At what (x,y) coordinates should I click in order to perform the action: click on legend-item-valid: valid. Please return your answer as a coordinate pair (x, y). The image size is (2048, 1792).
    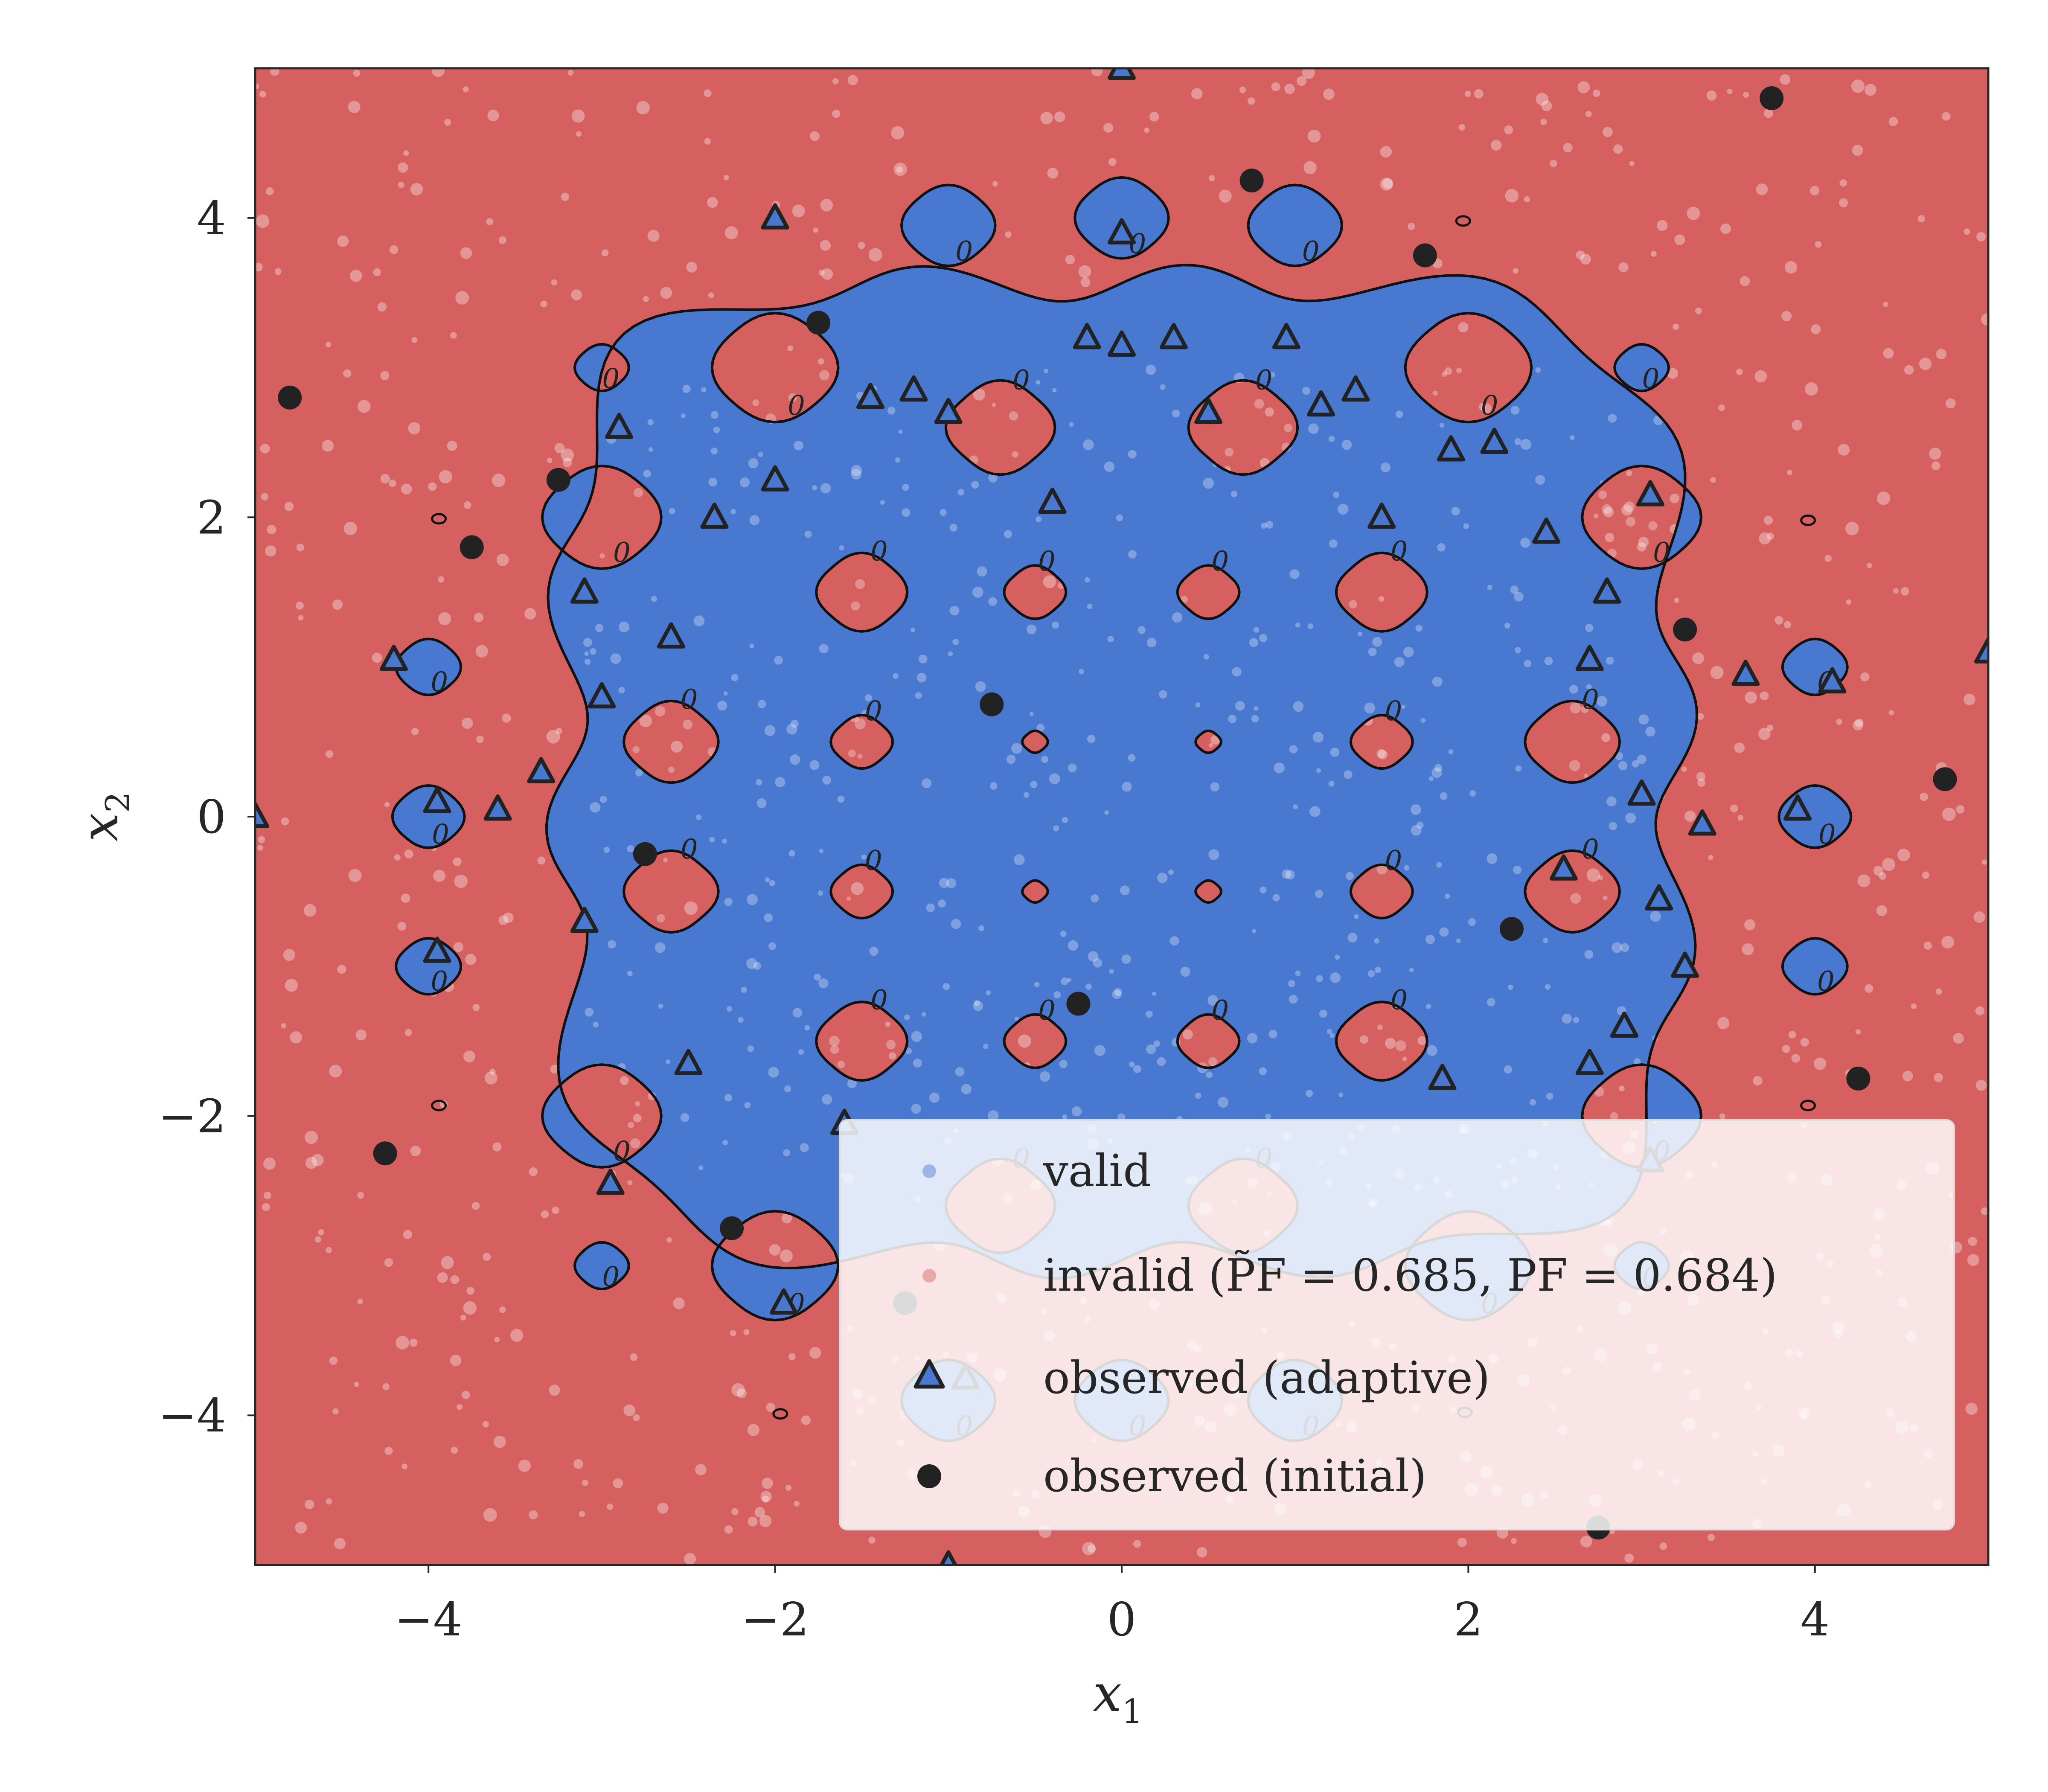
    Looking at the image, I should click on (1037, 1171).